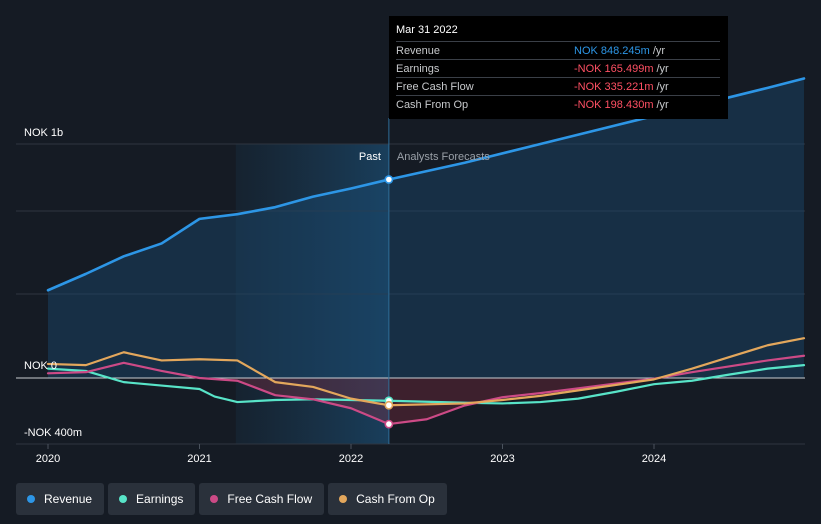 The width and height of the screenshot is (821, 524). I want to click on legend-item-revenue: Revenue, so click(60, 499).